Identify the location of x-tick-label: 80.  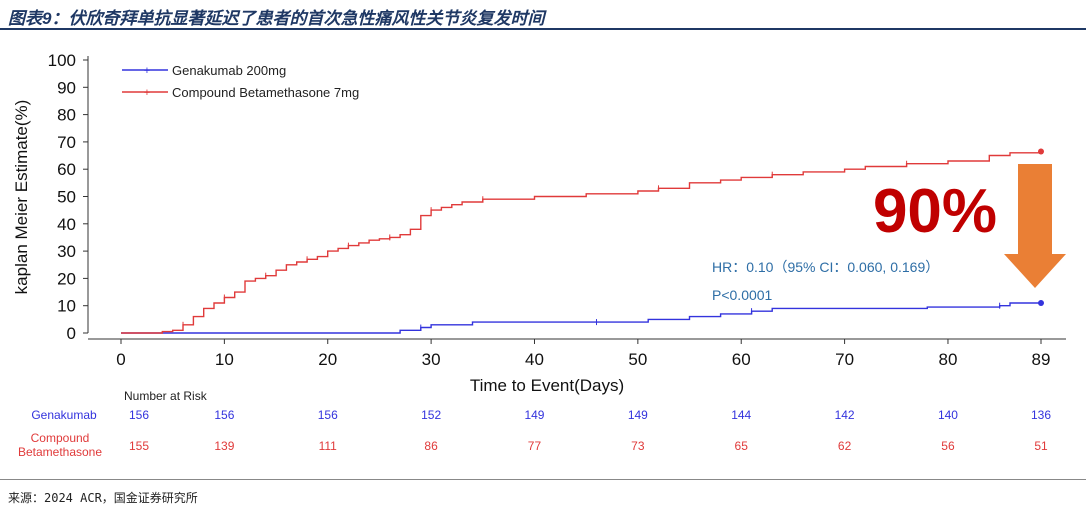
(948, 359).